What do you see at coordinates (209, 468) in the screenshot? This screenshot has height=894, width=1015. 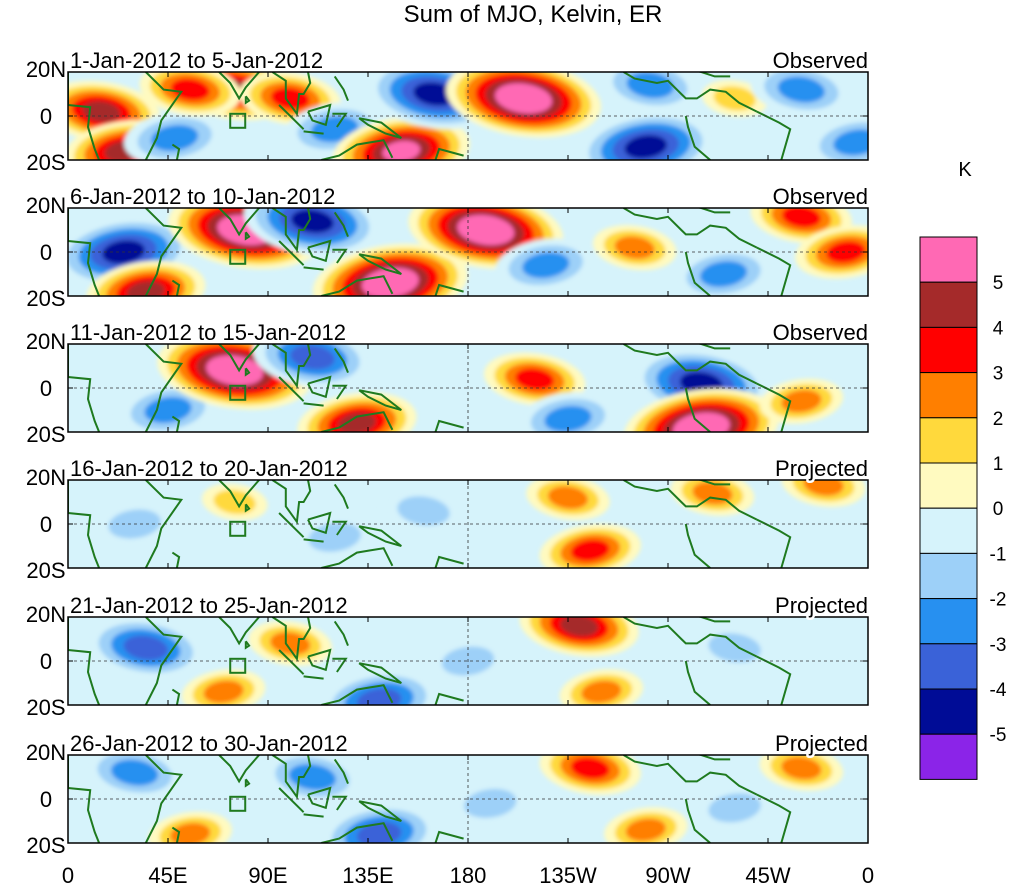 I see `panel-date-range: 16-Jan-2012 to 20-Jan-2012` at bounding box center [209, 468].